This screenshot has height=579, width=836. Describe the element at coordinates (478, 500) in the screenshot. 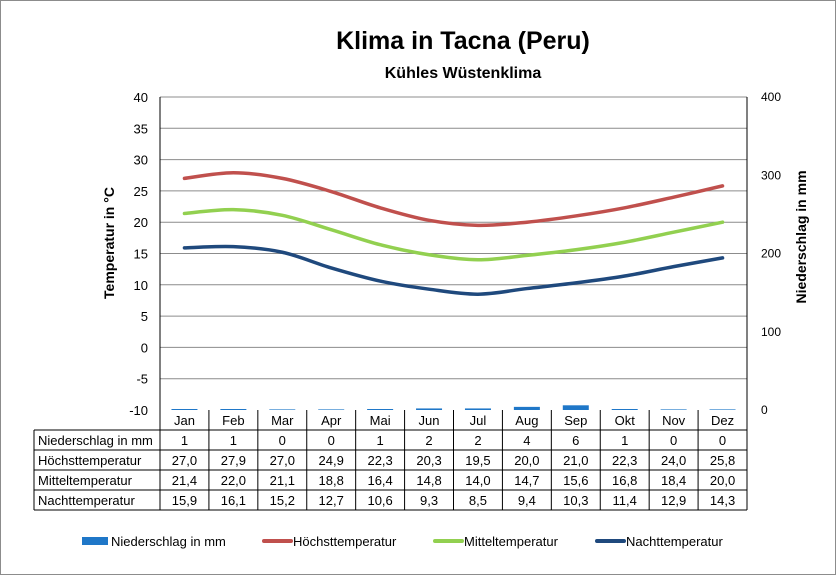

I see `table-cell-value: 8,5` at that location.